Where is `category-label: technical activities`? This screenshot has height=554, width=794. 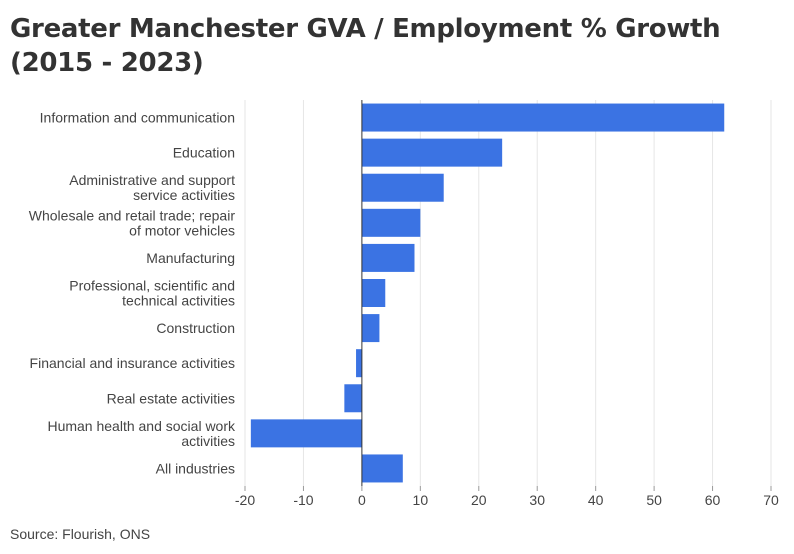
category-label: technical activities is located at coordinates (178, 301).